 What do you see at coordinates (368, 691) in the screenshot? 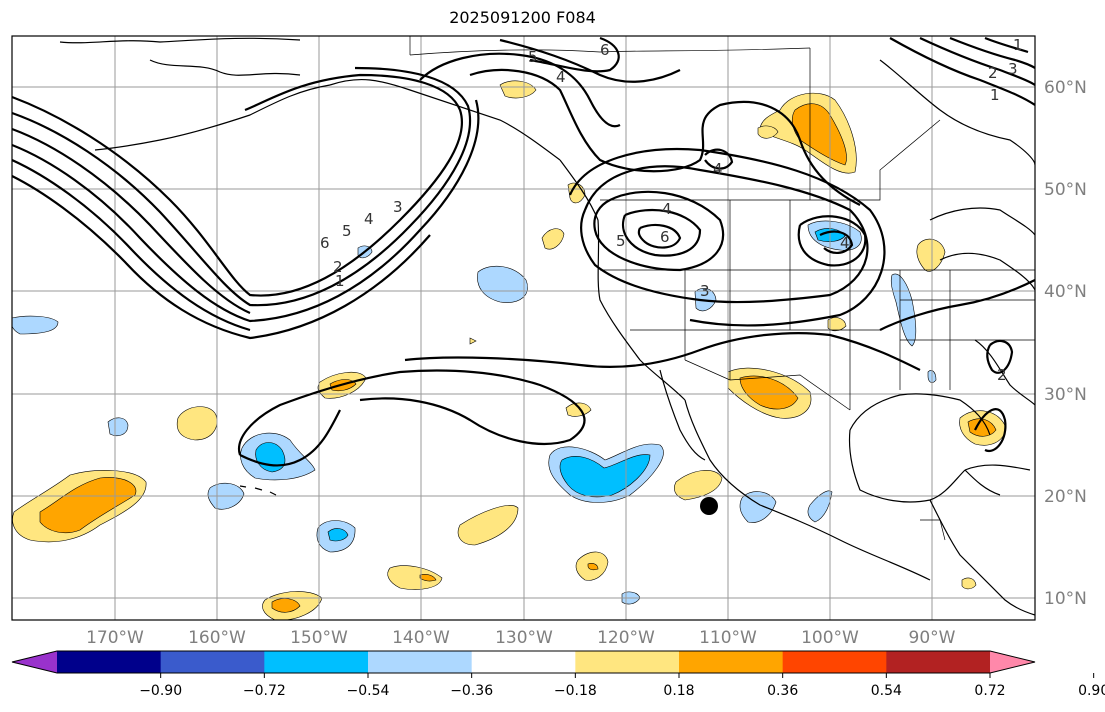
I see `colorbar-tick-label: −0.54` at bounding box center [368, 691].